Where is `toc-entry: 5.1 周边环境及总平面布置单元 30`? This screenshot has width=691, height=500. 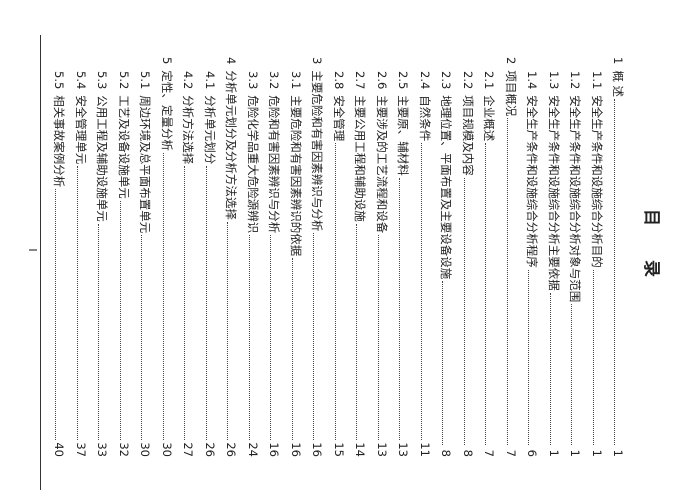
toc-entry: 5.1 周边环境及总平面布置单元 30 is located at coordinates (150, 257).